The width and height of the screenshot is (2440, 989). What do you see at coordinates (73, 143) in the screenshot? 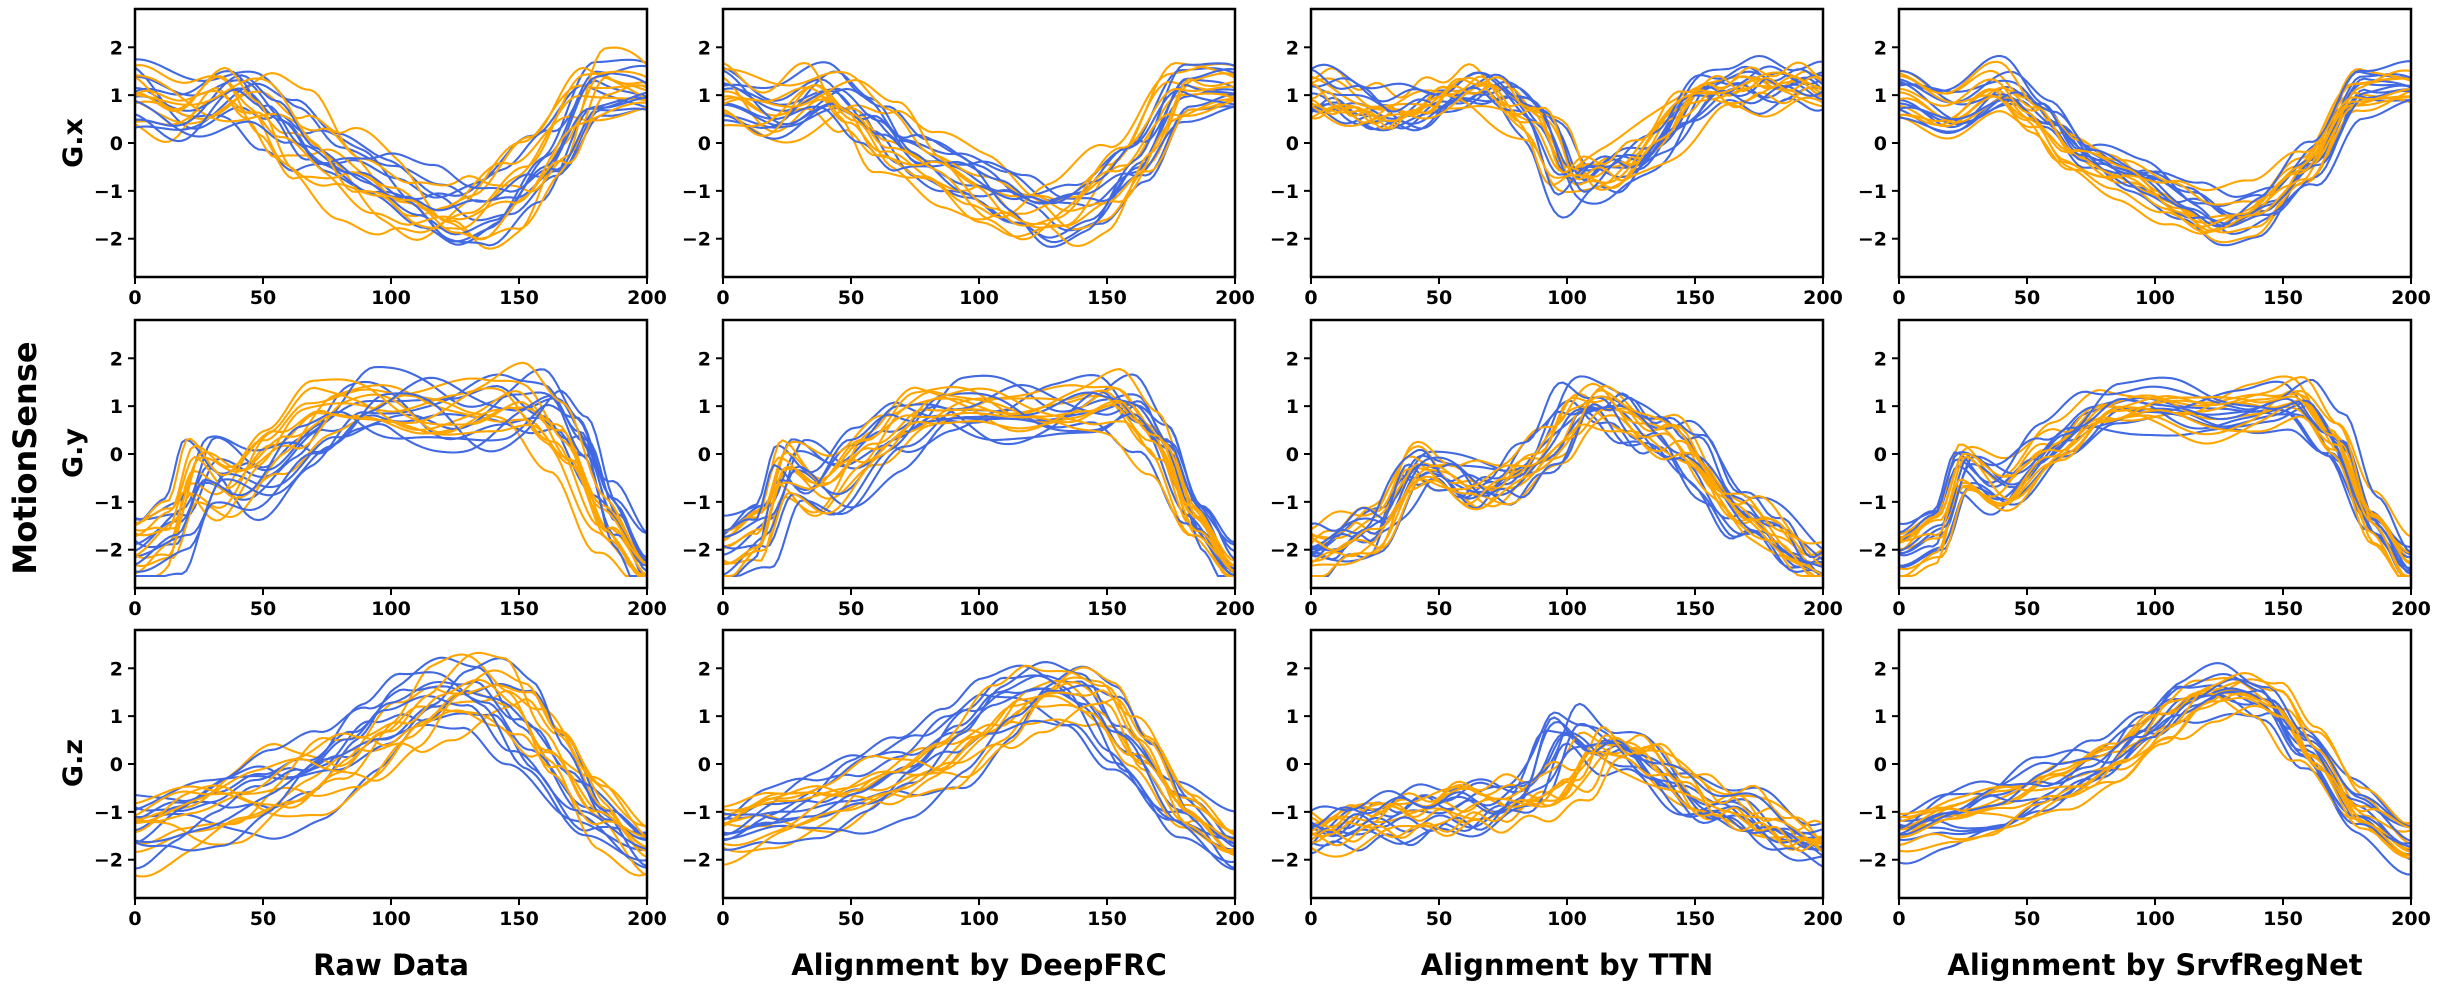
I see `row-label-gx: G.x` at bounding box center [73, 143].